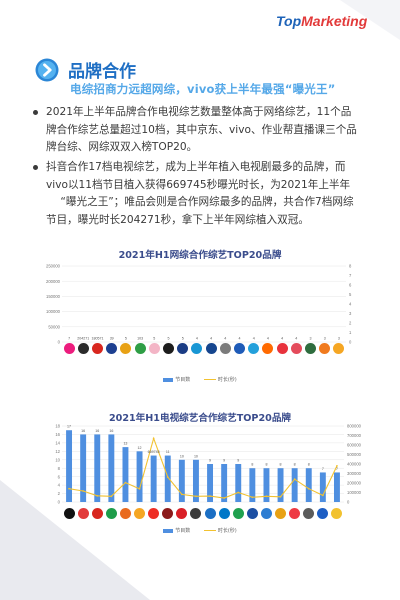 This screenshot has width=400, height=600. What do you see at coordinates (354, 492) in the screenshot?
I see `y-right-tick-label: 100000` at bounding box center [354, 492].